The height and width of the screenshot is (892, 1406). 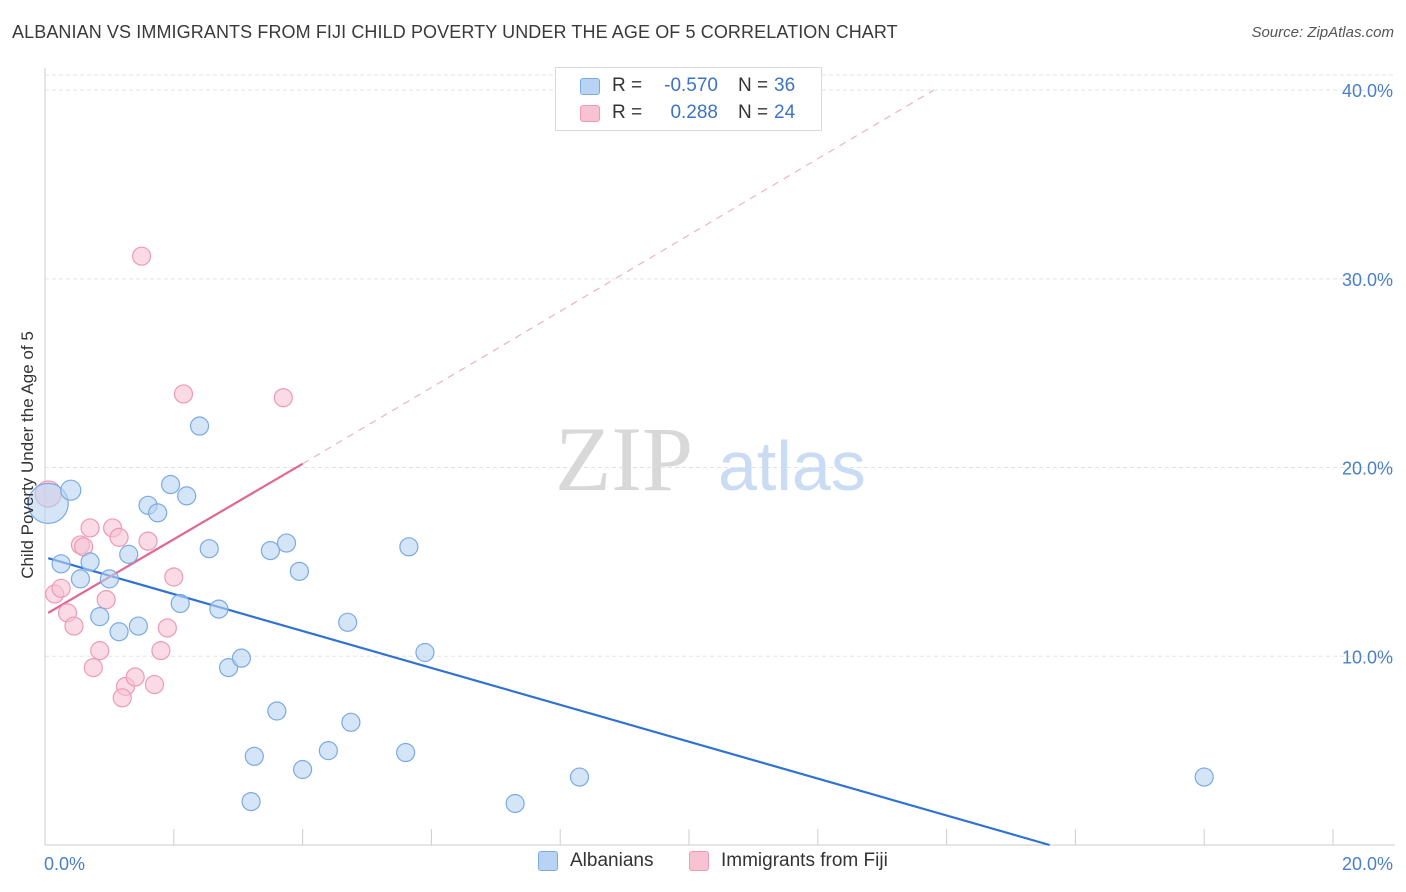 I want to click on trend-line-fiji, so click(x=175, y=538).